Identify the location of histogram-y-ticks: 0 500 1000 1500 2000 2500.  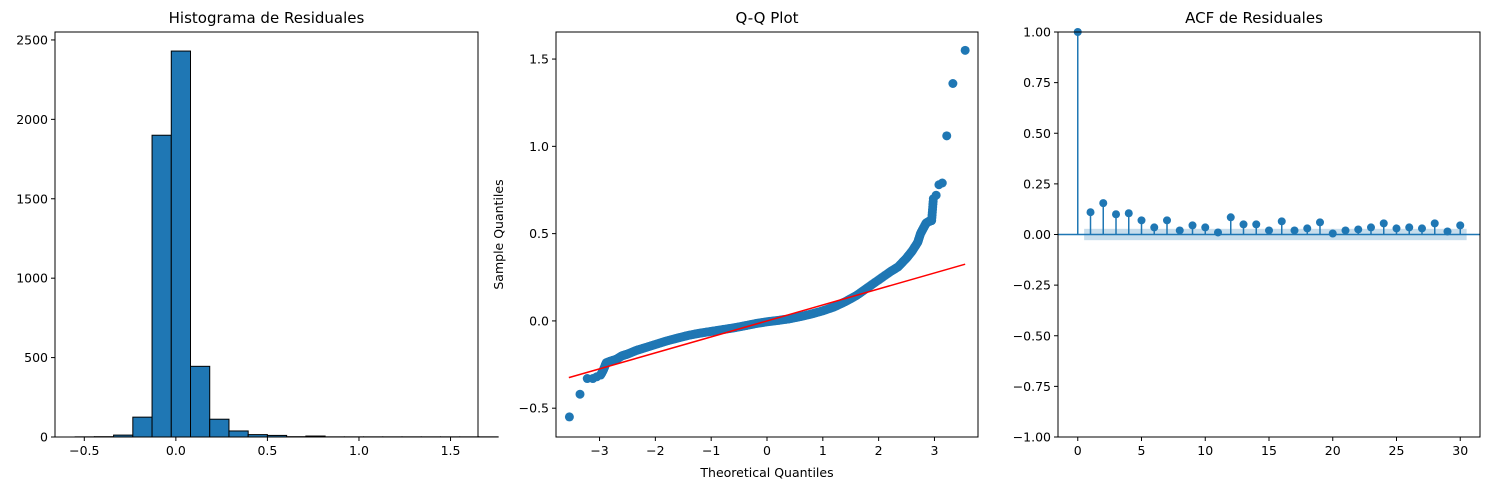
(35, 238).